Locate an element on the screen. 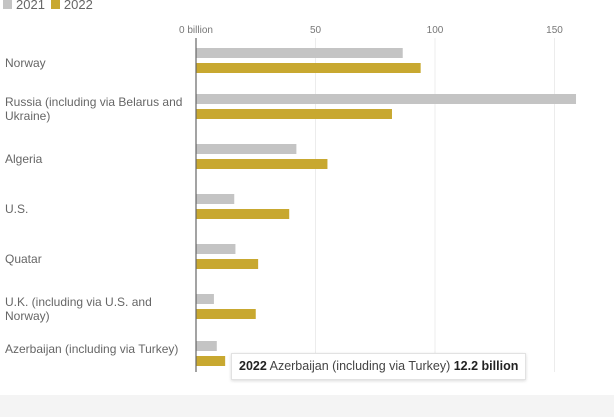  category-label: U.K. (including via U.S. and Norway) is located at coordinates (78, 309).